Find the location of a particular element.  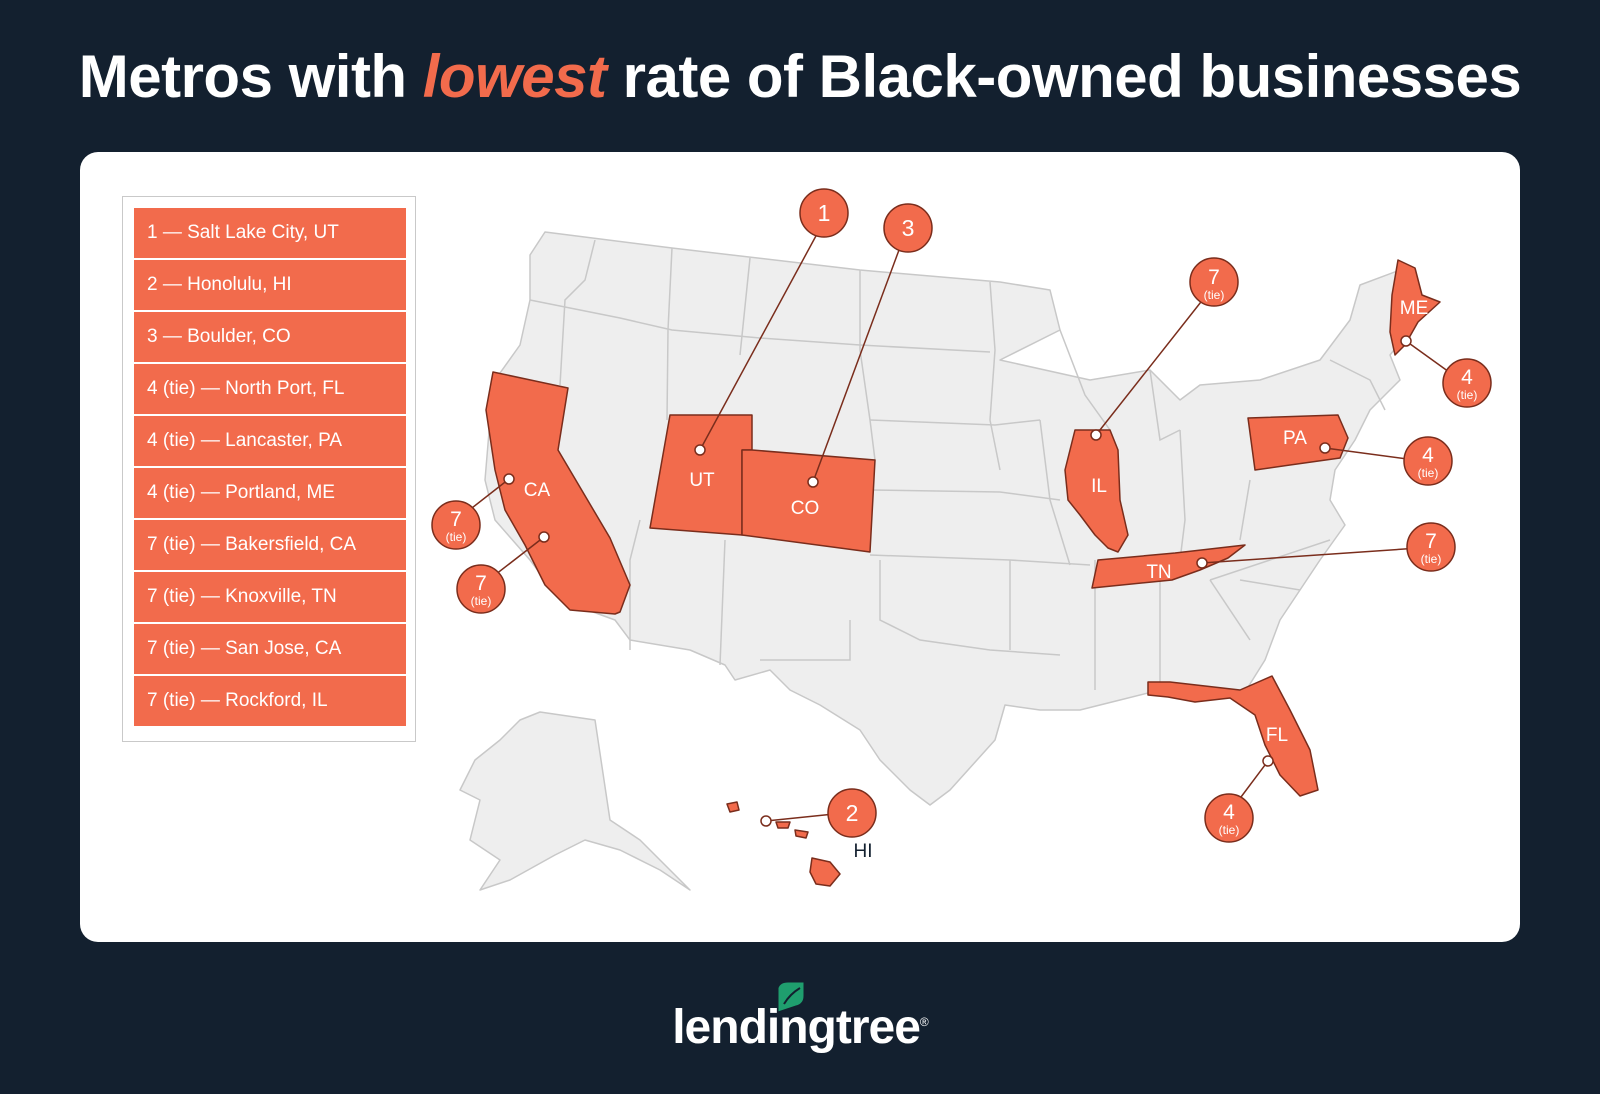

legend-item: 7 (tie) — Knoxville, TN is located at coordinates (270, 597).